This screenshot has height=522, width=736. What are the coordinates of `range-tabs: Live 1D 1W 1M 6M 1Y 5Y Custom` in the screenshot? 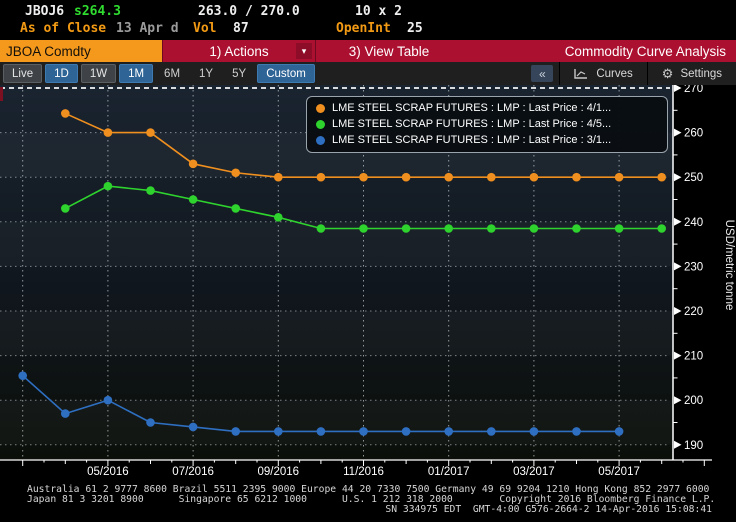 It's located at (157, 73).